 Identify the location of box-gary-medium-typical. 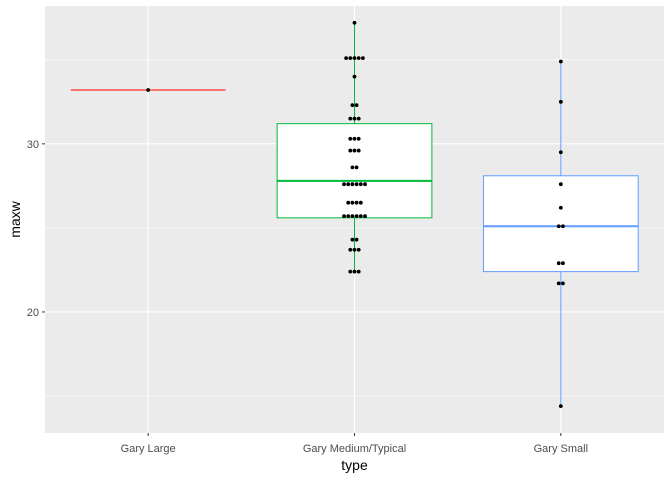
(354, 147).